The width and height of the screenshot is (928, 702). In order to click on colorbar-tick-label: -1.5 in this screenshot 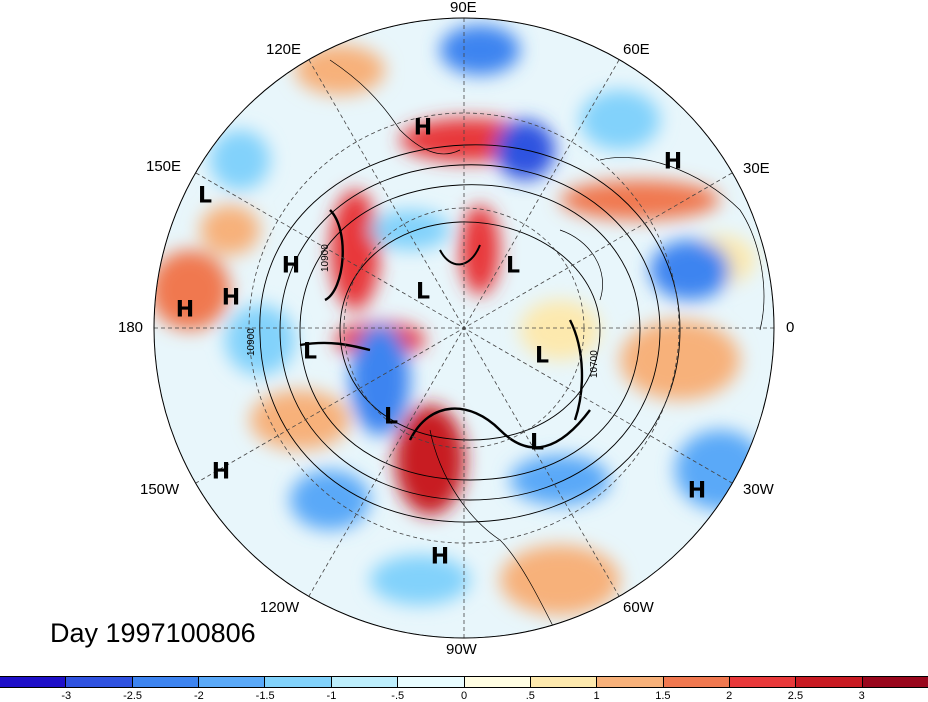, I will do `click(265, 696)`.